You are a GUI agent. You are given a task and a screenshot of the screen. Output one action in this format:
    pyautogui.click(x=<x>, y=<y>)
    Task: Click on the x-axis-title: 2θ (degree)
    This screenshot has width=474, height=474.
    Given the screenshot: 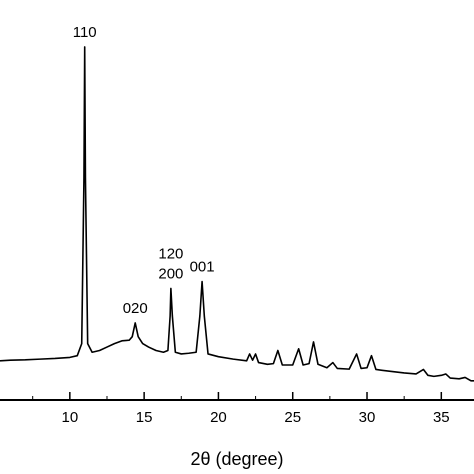 What is the action you would take?
    pyautogui.click(x=236, y=459)
    